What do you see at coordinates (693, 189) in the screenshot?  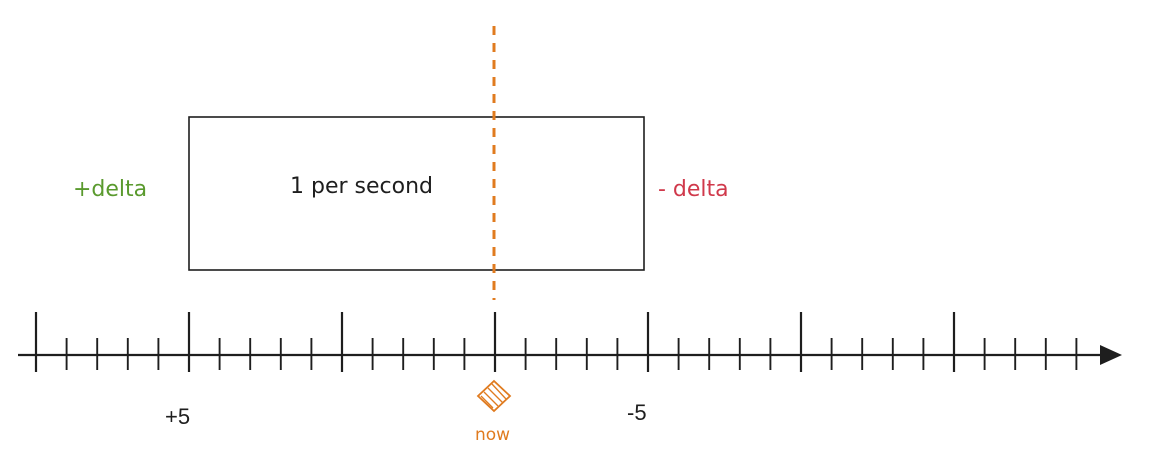 I see `minus-delta-label: - delta` at bounding box center [693, 189].